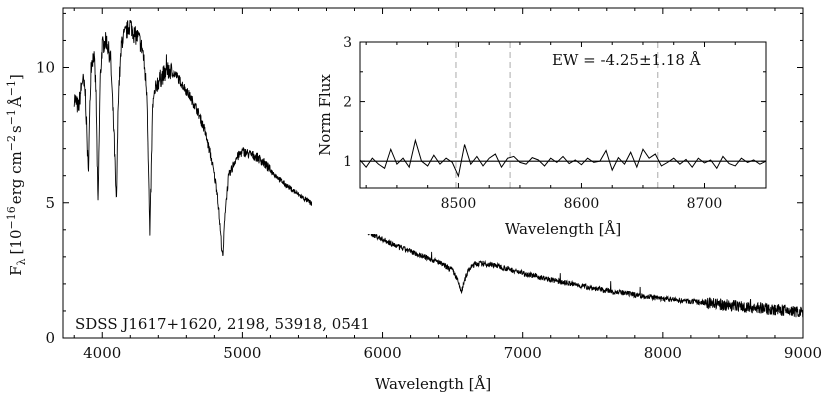 The image size is (831, 400). Describe the element at coordinates (347, 43) in the screenshot. I see `inset-y-tick-label: 3` at that location.